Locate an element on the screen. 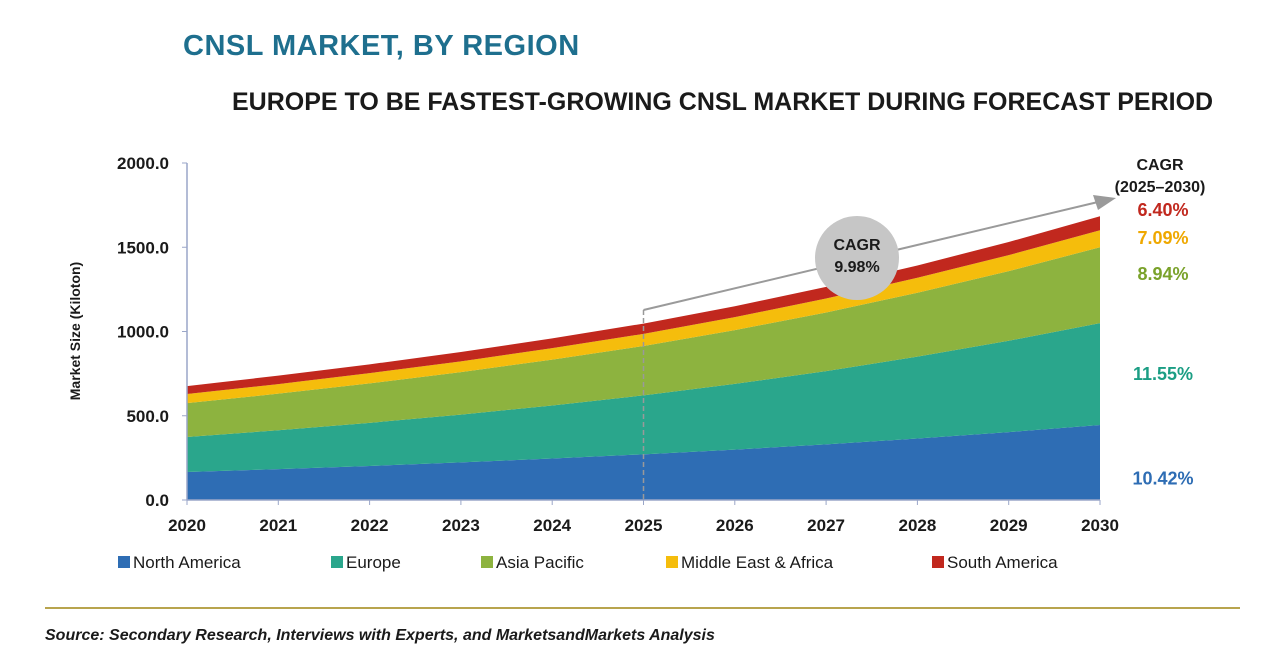 The height and width of the screenshot is (670, 1280). x-tick-label: 2027 is located at coordinates (826, 525).